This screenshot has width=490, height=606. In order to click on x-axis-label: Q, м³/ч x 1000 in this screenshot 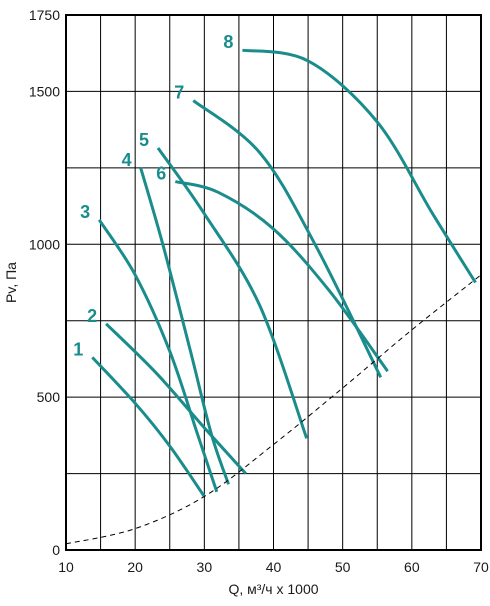, I will do `click(273, 589)`.